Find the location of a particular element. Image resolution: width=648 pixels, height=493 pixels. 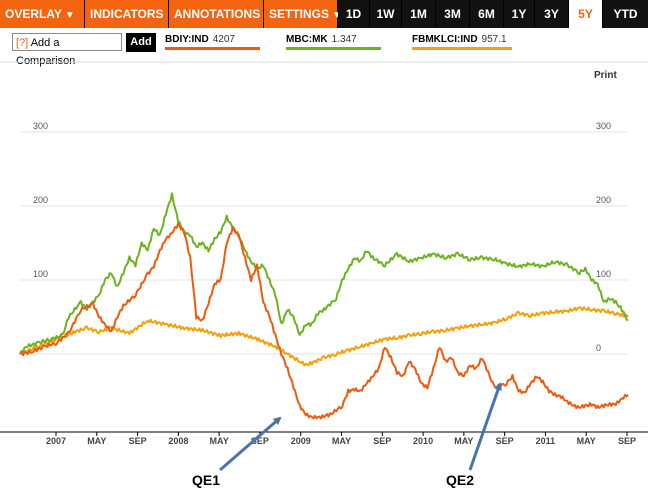

legend-symbol: FBMKLCI:IND is located at coordinates (445, 39).